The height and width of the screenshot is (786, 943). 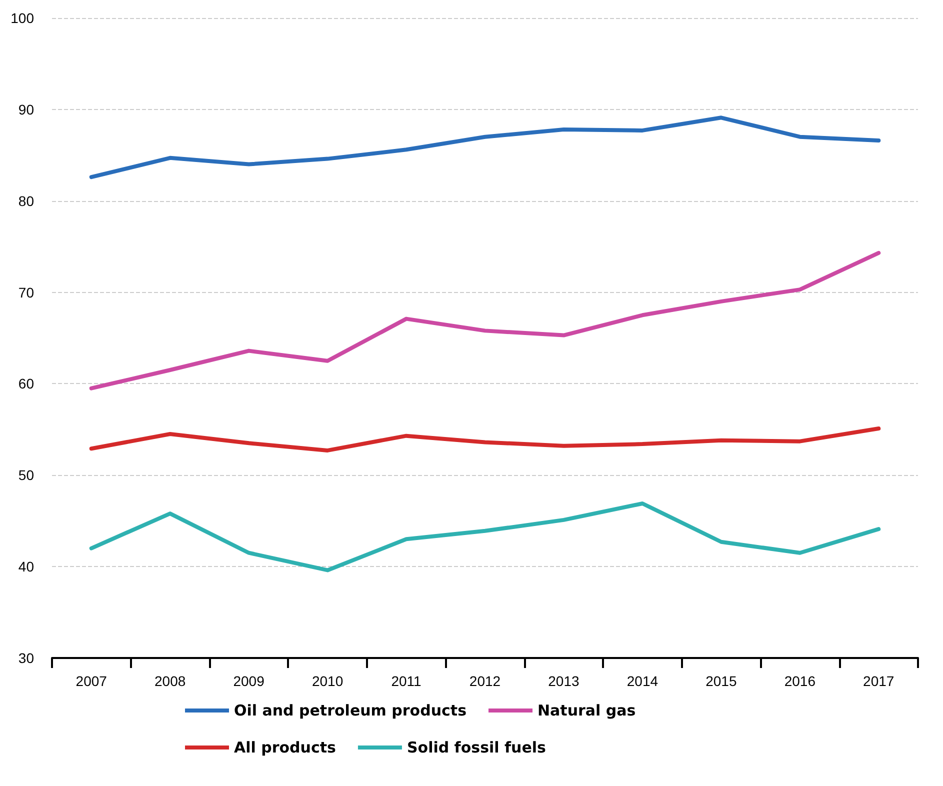 What do you see at coordinates (476, 747) in the screenshot?
I see `legend-label: Solid fossil fuels` at bounding box center [476, 747].